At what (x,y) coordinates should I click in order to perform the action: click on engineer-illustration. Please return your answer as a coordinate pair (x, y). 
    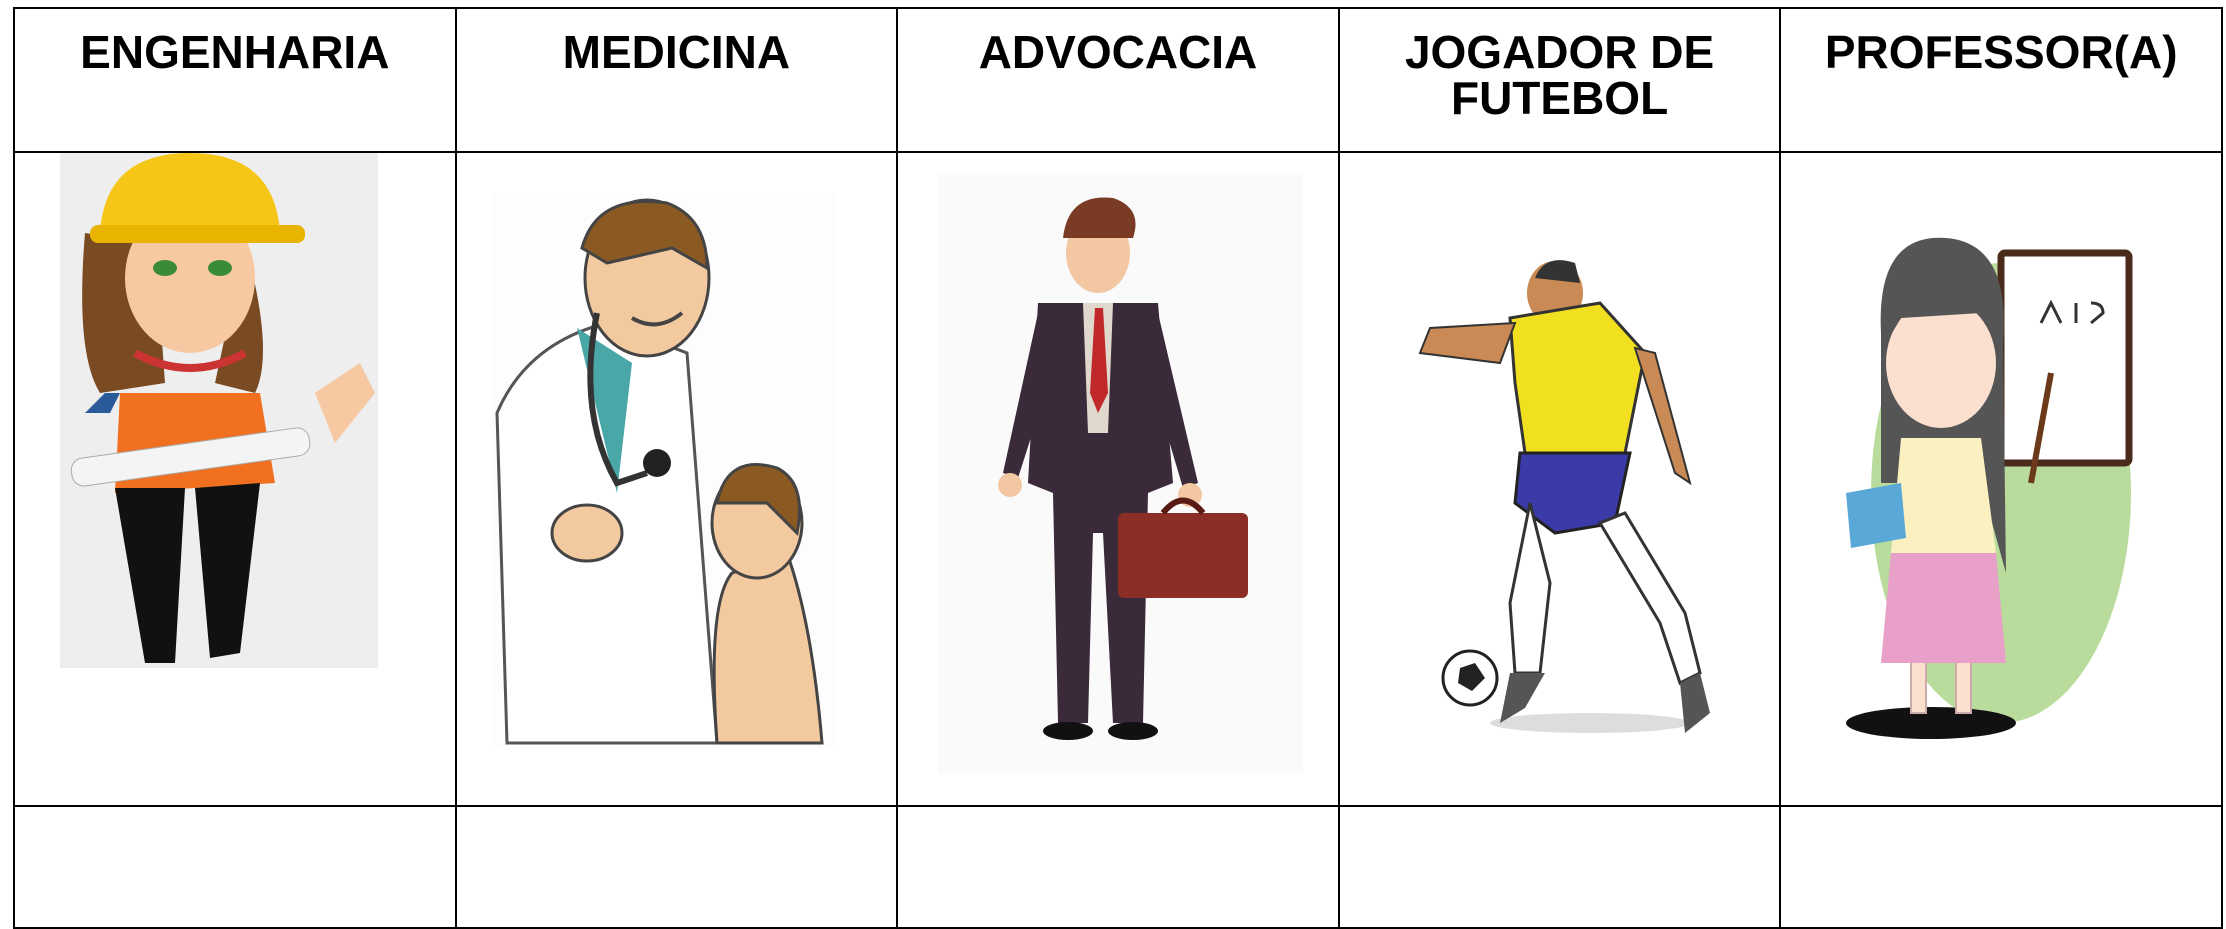
    Looking at the image, I should click on (219, 410).